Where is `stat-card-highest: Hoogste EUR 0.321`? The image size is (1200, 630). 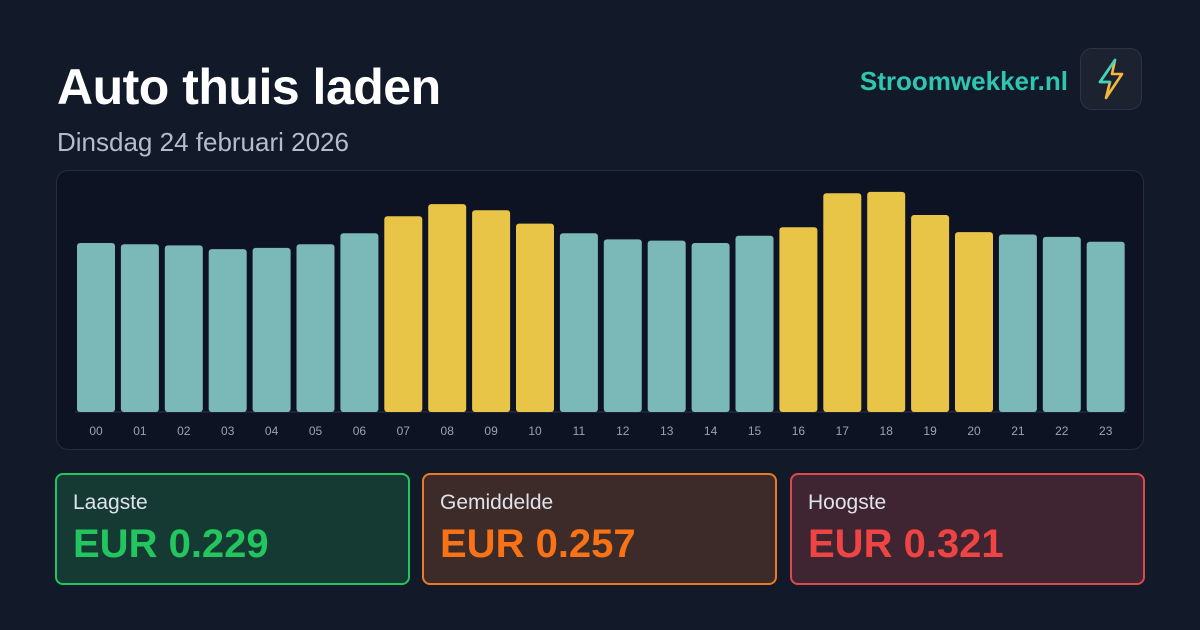 stat-card-highest: Hoogste EUR 0.321 is located at coordinates (967, 529).